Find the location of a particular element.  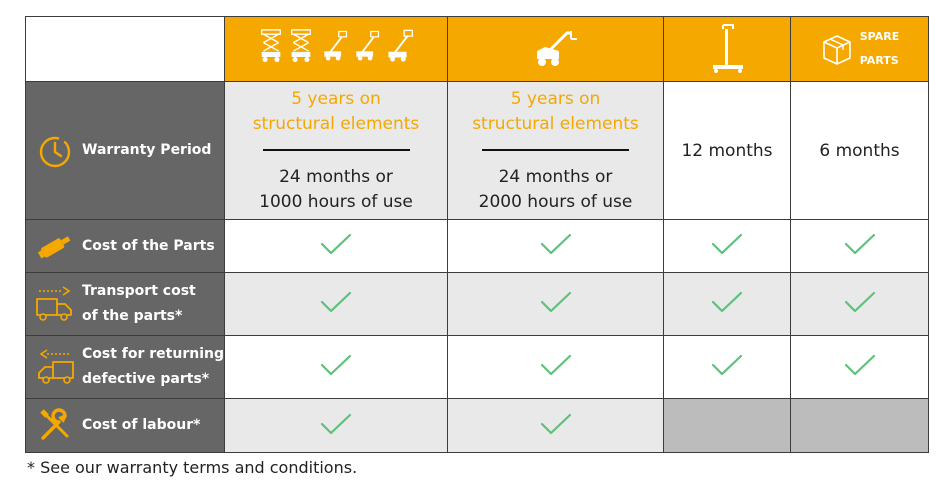

aerial-platforms-icon is located at coordinates (337, 46).